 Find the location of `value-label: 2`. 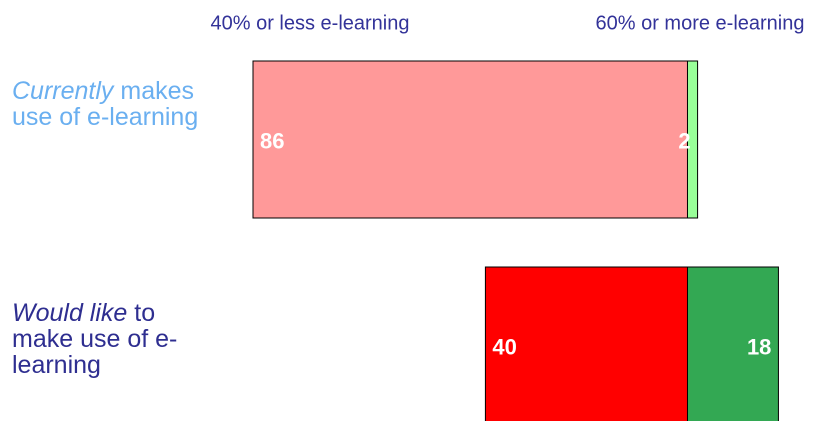

value-label: 2 is located at coordinates (684, 140).